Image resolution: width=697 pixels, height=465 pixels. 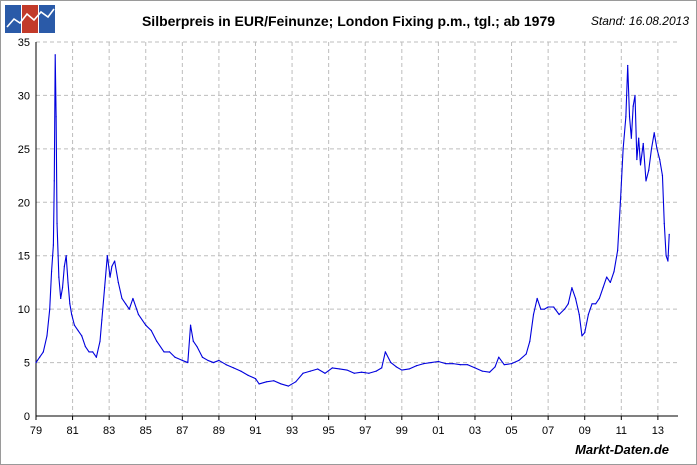 What do you see at coordinates (30, 18) in the screenshot?
I see `logo-trend-icon` at bounding box center [30, 18].